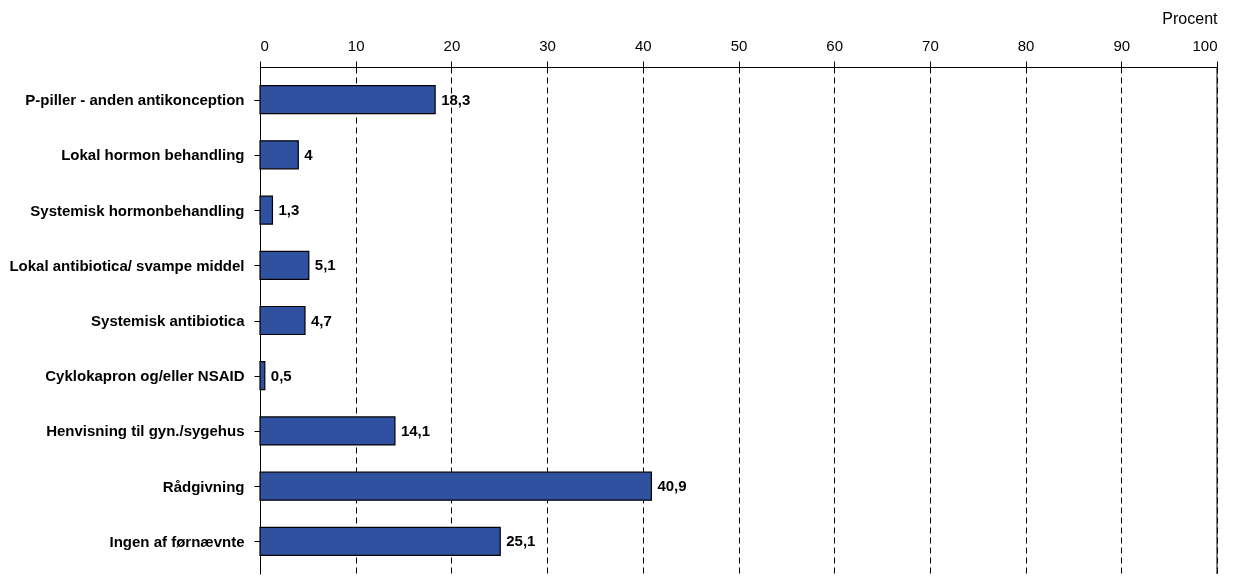 This screenshot has height=588, width=1242. Describe the element at coordinates (153, 155) in the screenshot. I see `y-tick-label: Lokal hormon behandling` at that location.